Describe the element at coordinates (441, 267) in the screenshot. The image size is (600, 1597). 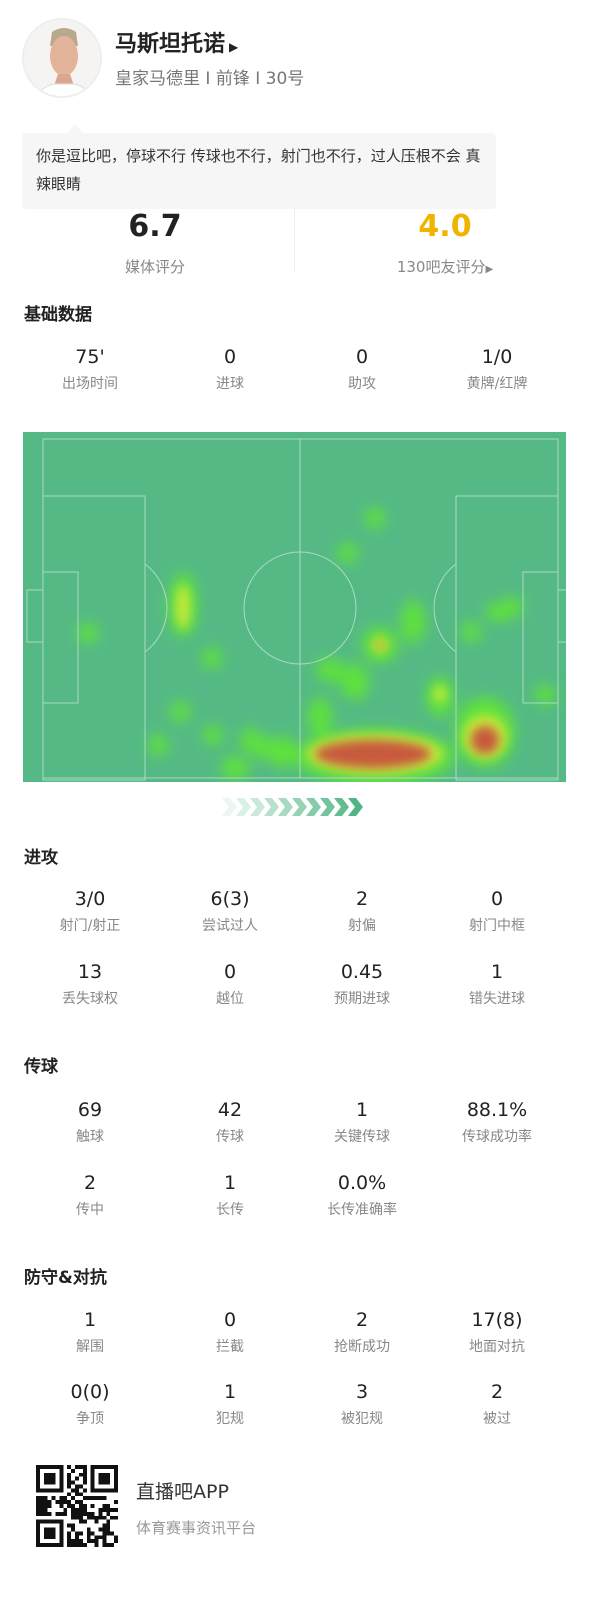
I see `fan-rating-label: 130吧友评分` at that location.